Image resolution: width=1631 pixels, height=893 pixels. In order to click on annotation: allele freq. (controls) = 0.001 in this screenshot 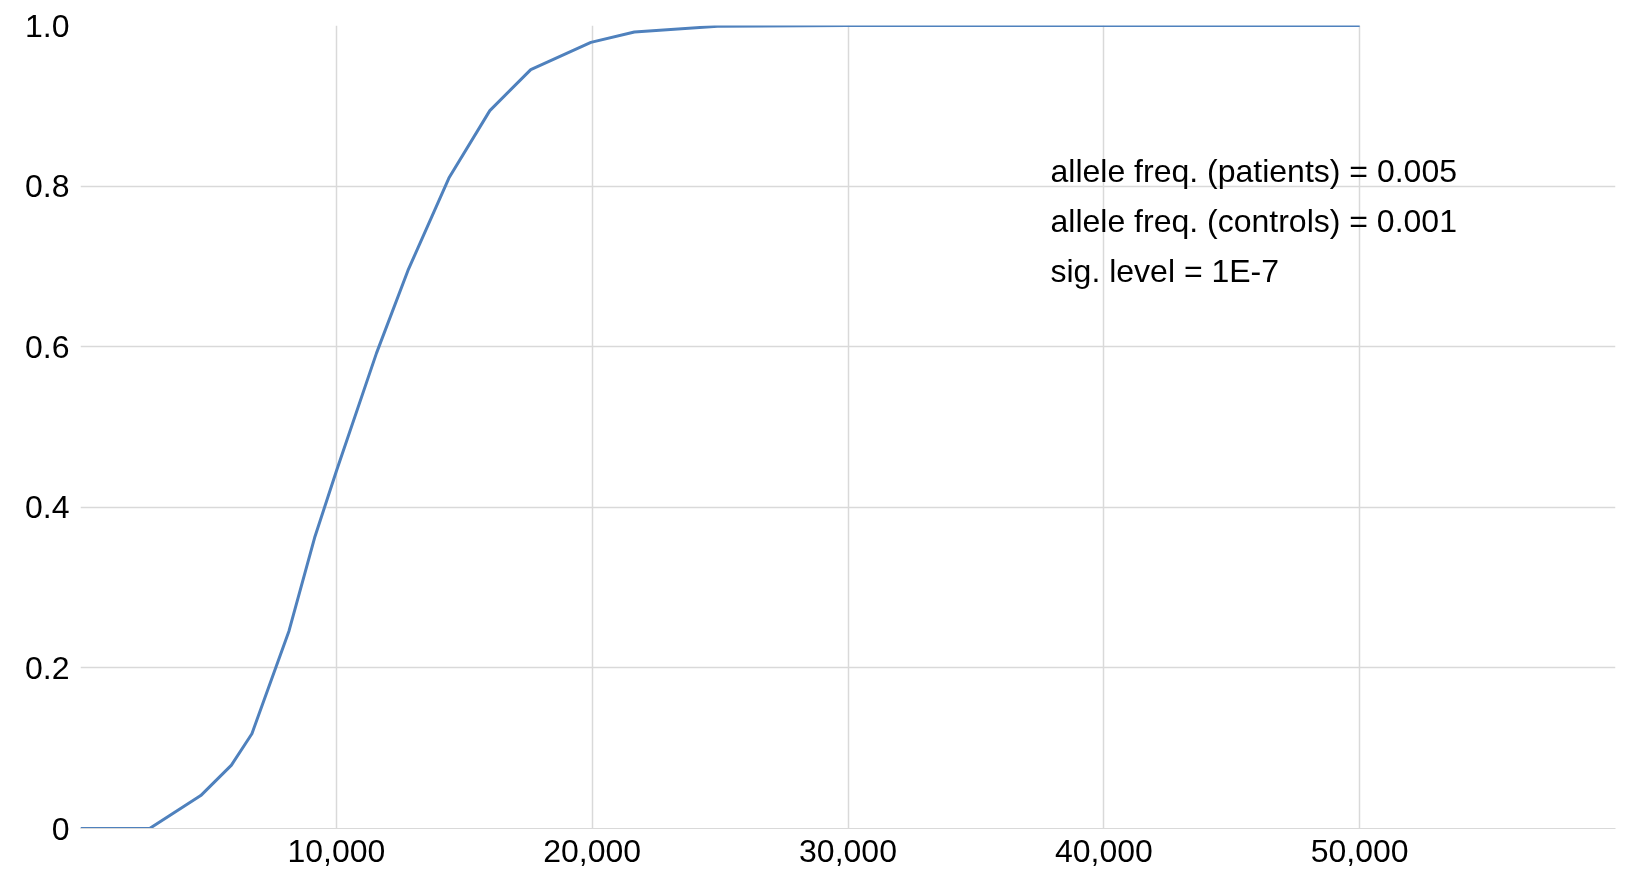, I will do `click(1253, 220)`.